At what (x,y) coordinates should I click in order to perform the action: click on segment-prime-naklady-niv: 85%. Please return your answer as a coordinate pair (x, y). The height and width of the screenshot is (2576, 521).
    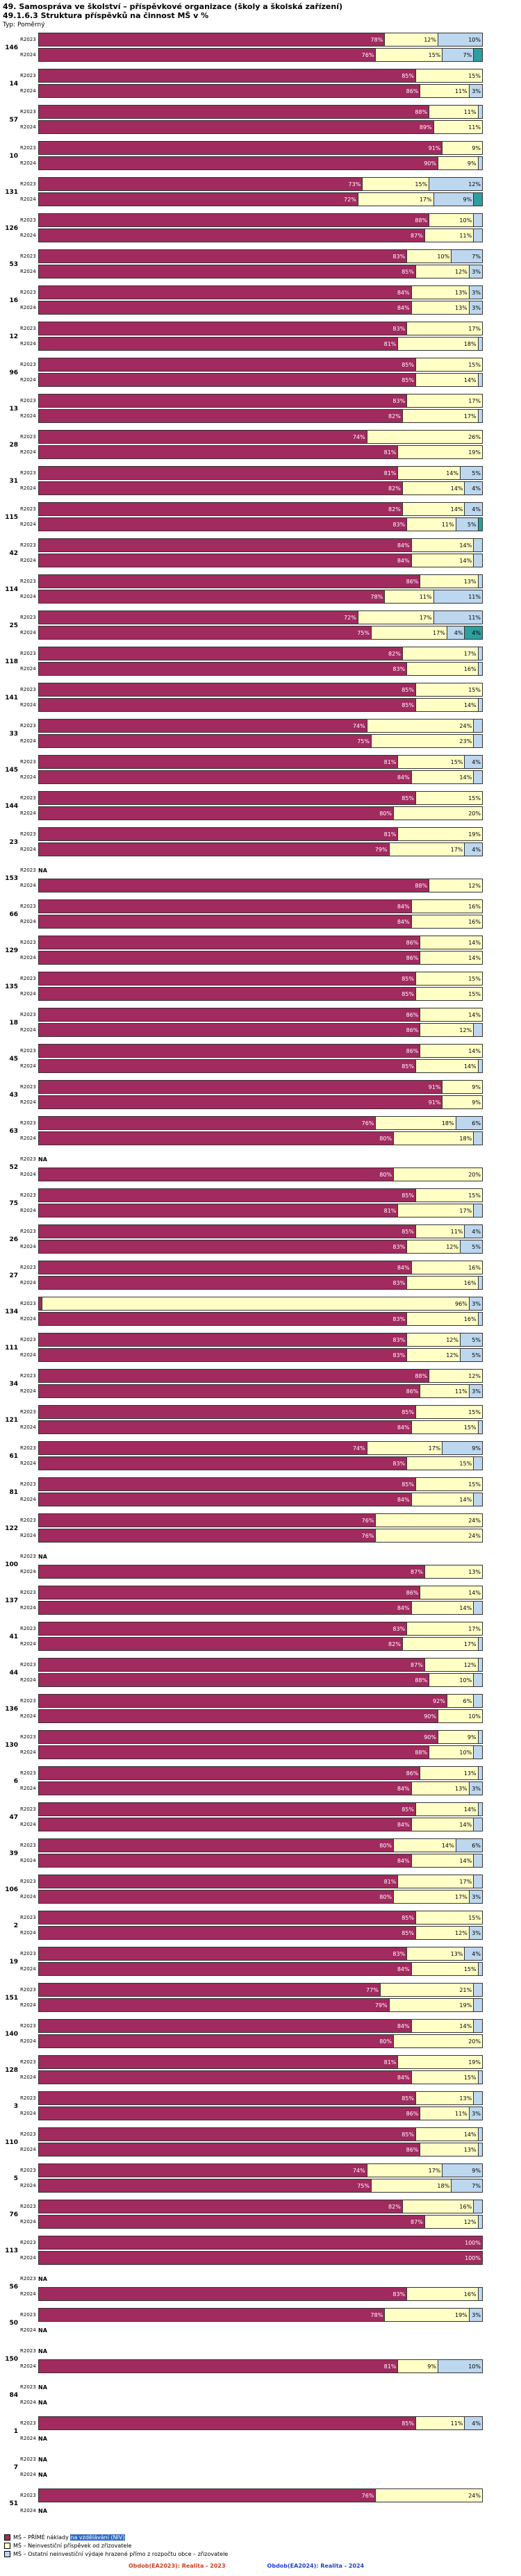
    Looking at the image, I should click on (227, 1809).